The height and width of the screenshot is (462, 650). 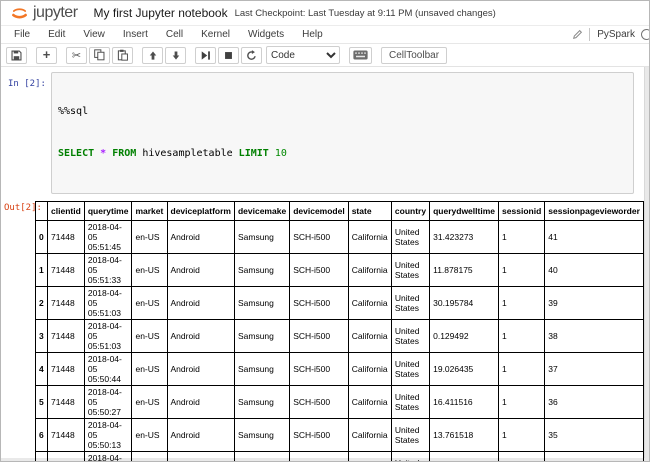 I want to click on notebook-title: My first Jupyter notebook, so click(x=160, y=13).